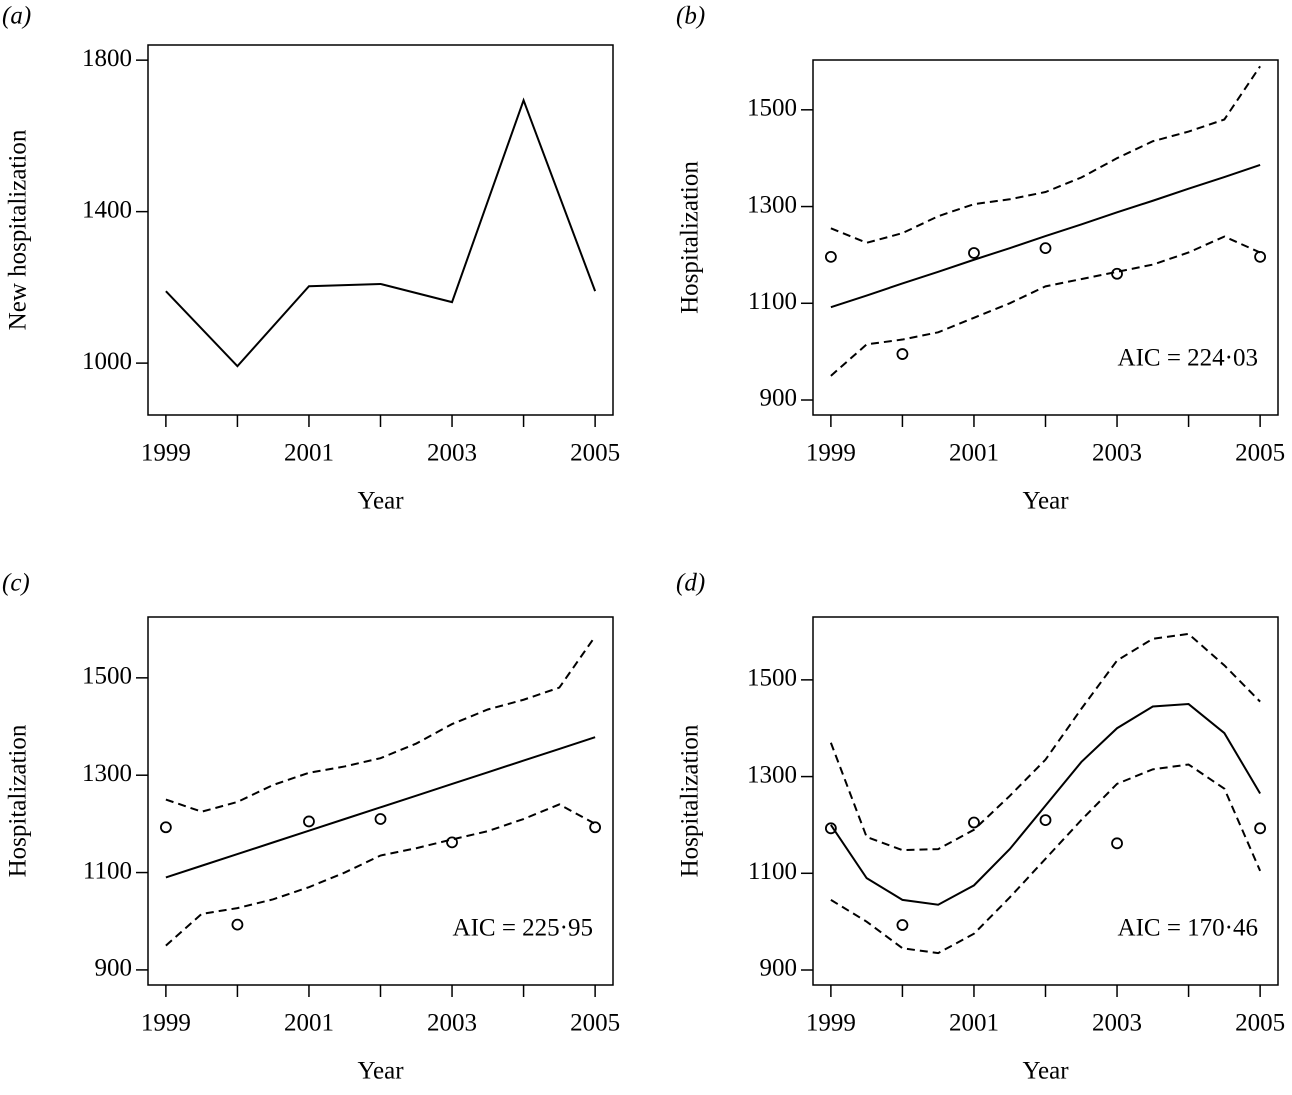 This screenshot has height=1095, width=1292. What do you see at coordinates (690, 583) in the screenshot?
I see `panel-label: (d)` at bounding box center [690, 583].